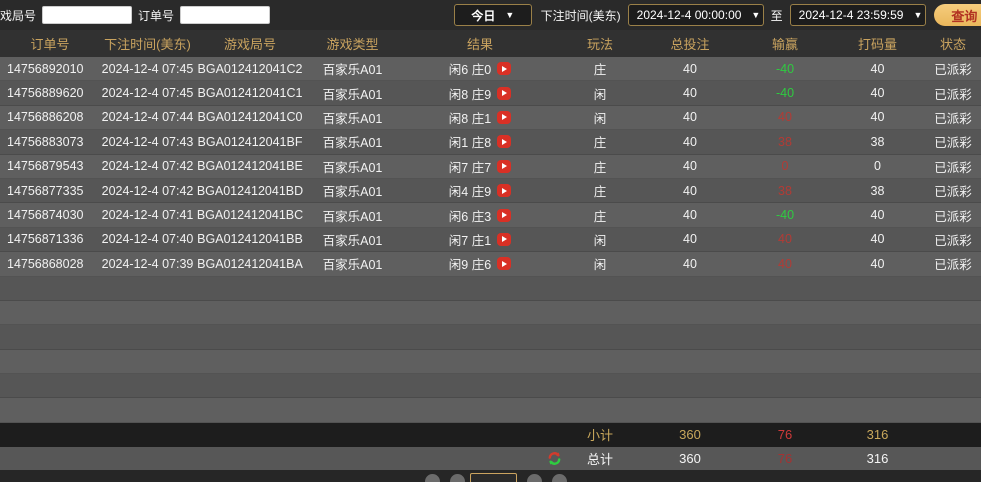  What do you see at coordinates (483, 15) in the screenshot?
I see `date-range-value: 今日` at bounding box center [483, 15].